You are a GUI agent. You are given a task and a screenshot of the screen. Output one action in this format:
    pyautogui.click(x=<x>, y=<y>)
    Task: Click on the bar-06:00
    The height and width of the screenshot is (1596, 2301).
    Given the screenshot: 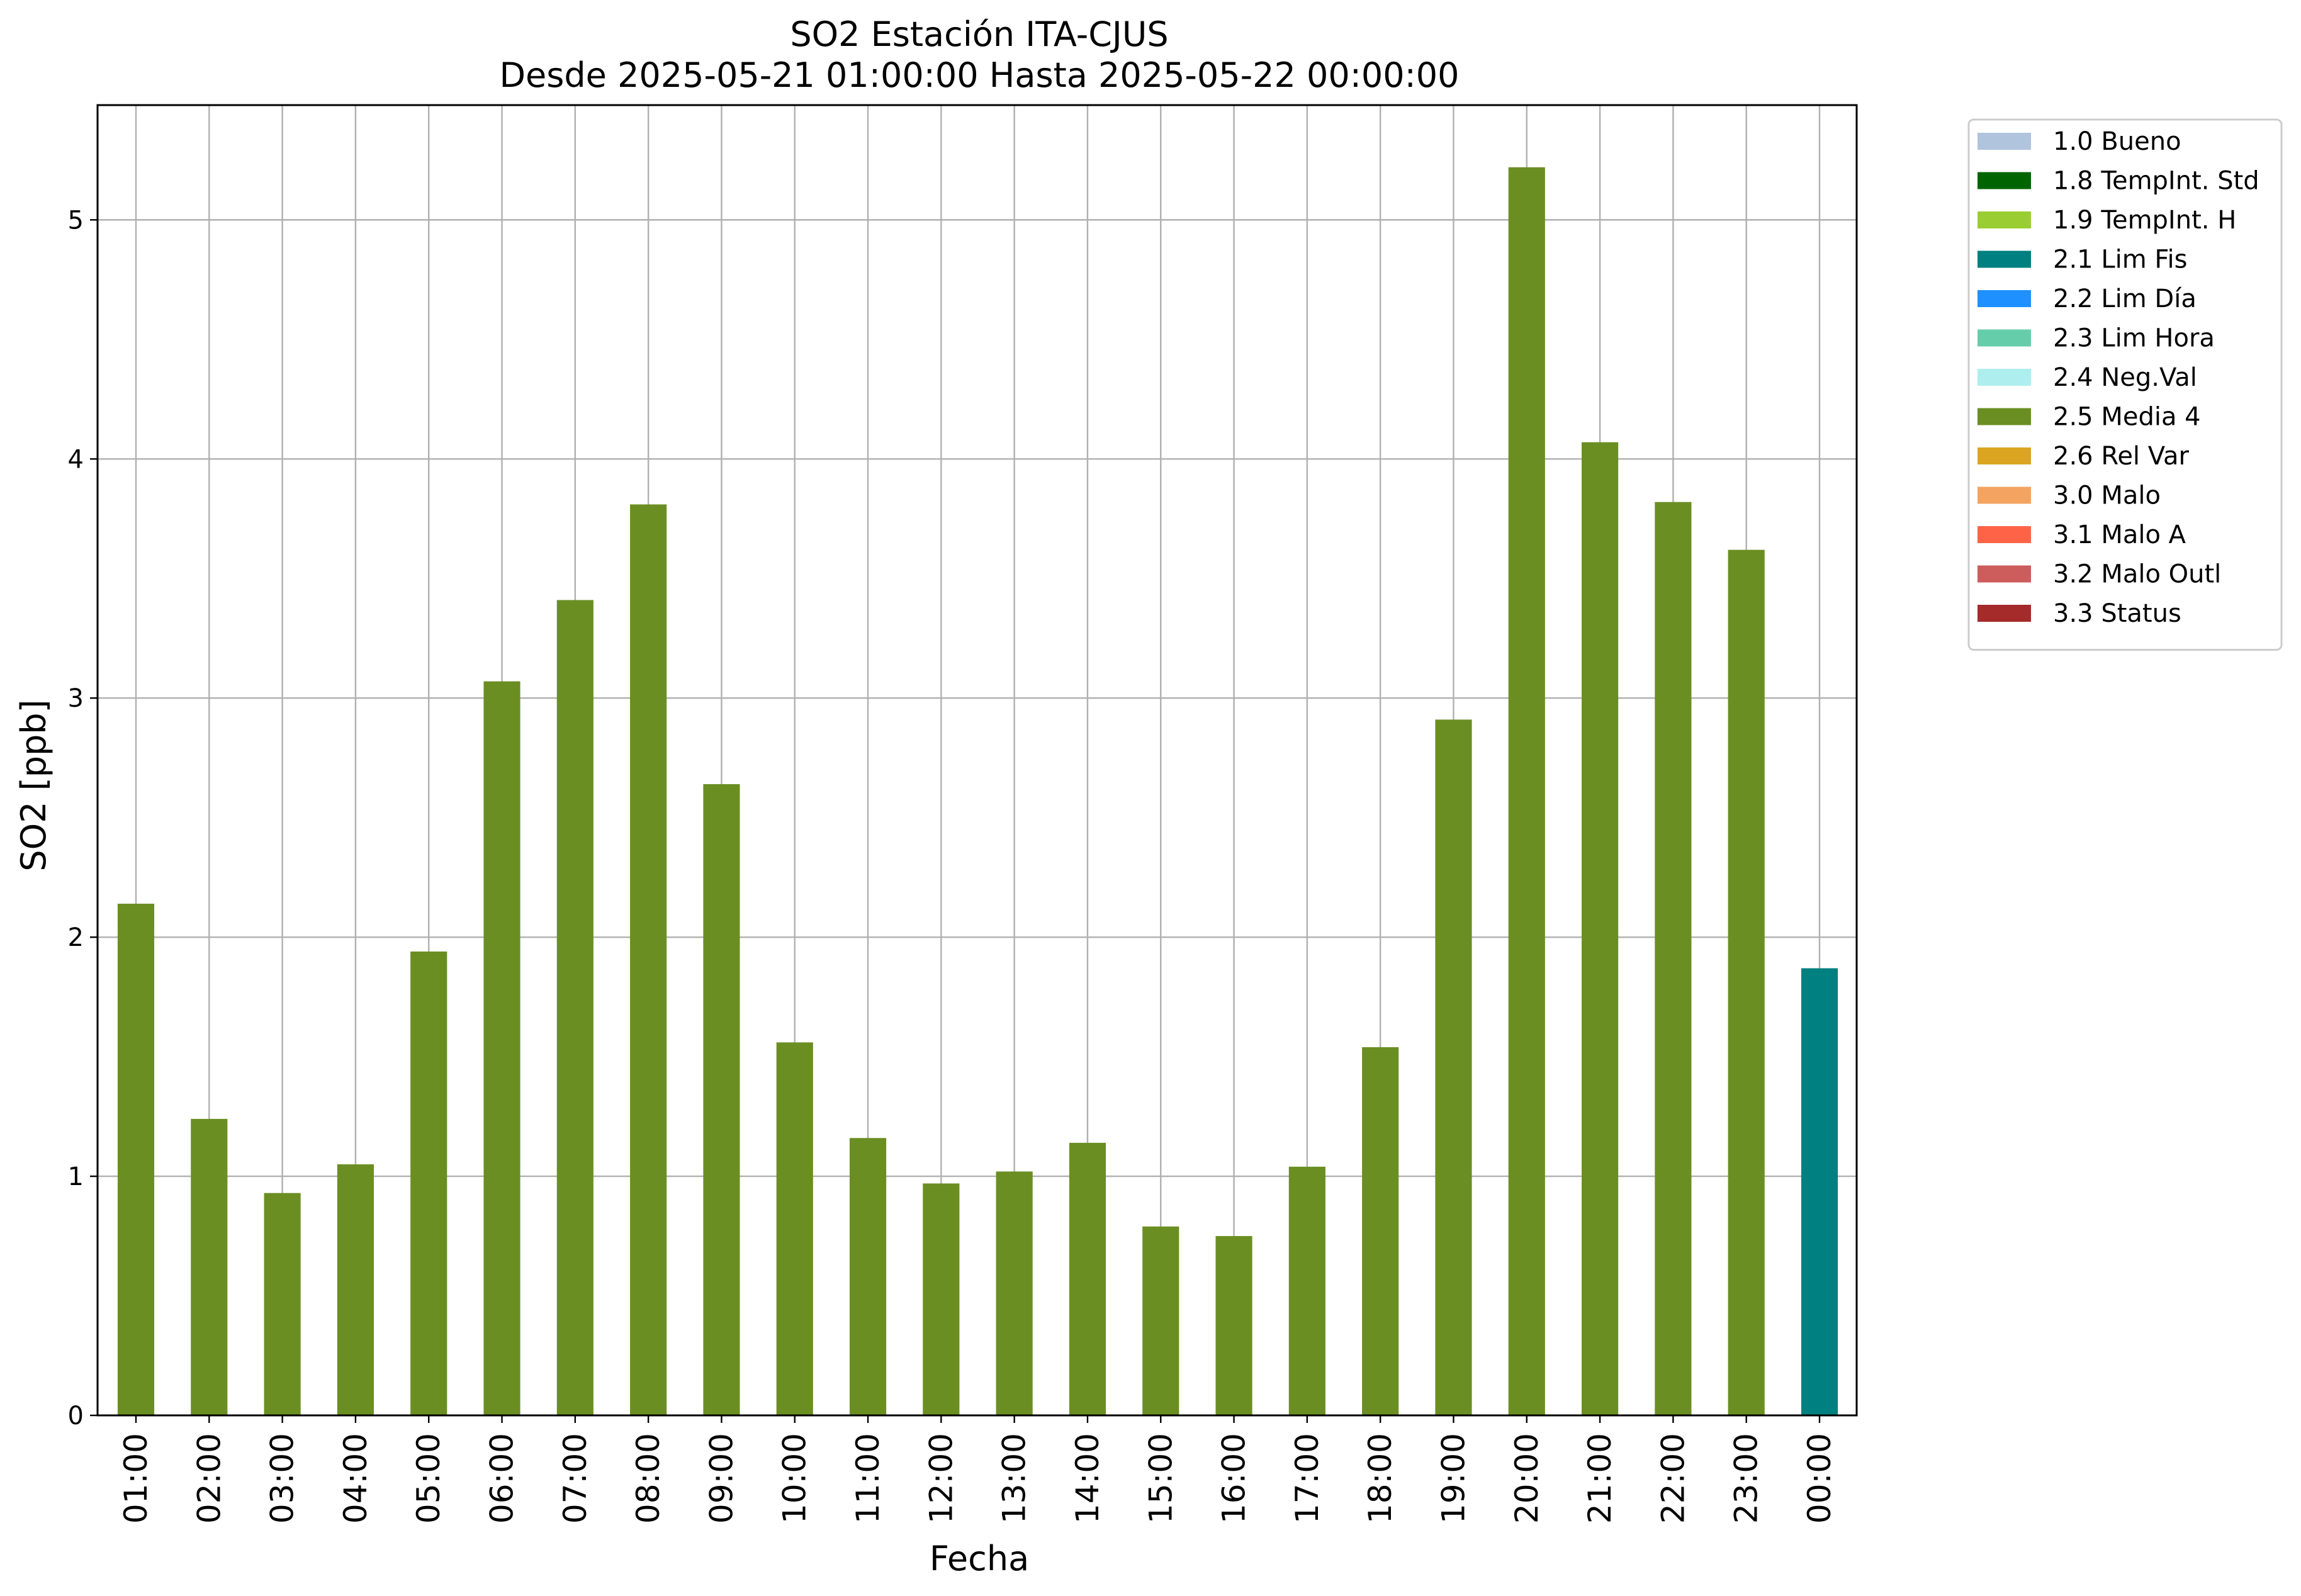 What is the action you would take?
    pyautogui.click(x=502, y=1048)
    